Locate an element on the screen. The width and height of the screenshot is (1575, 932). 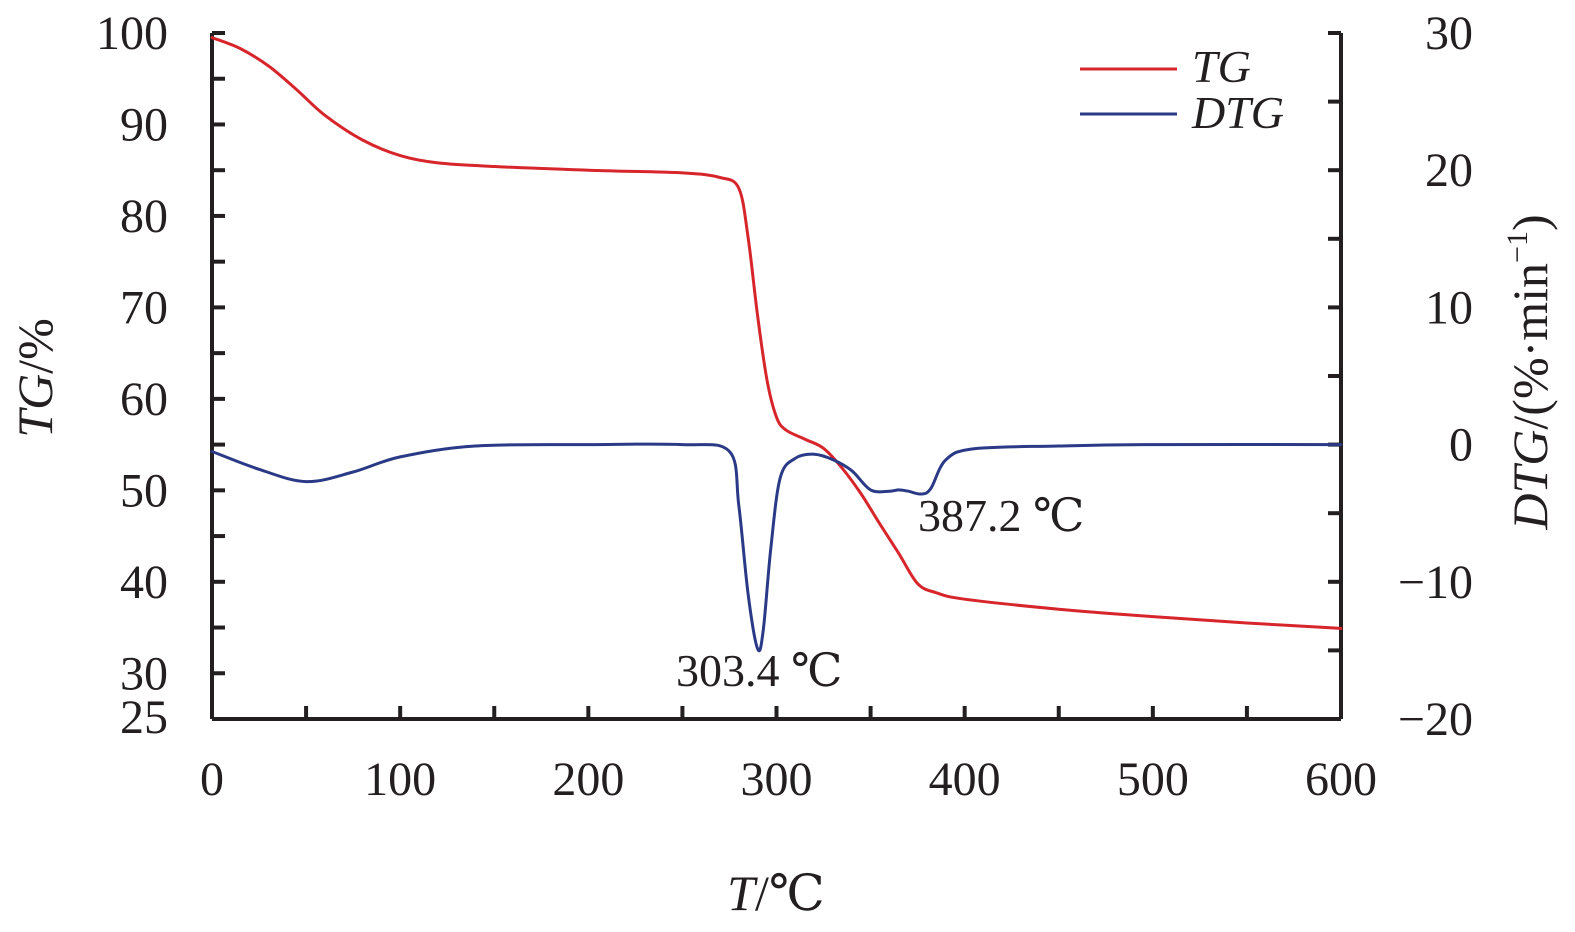
left-y-tick-label: 90 is located at coordinates (144, 124).